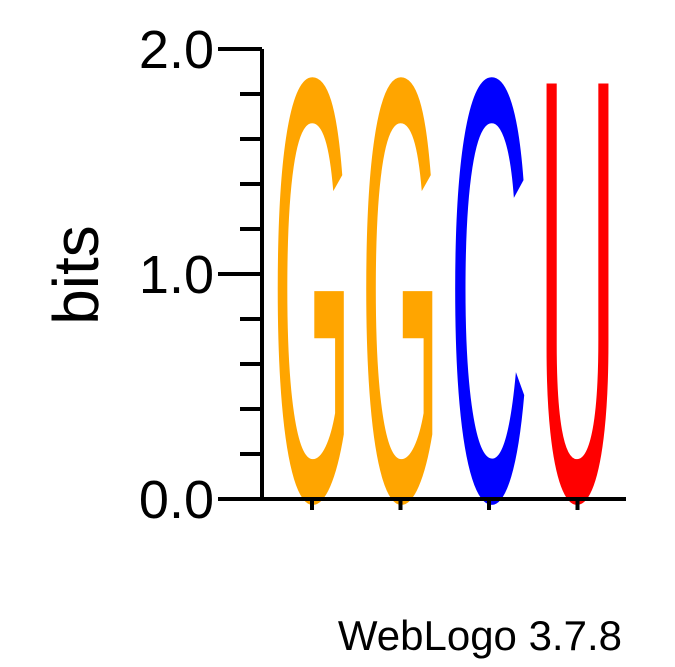 The height and width of the screenshot is (667, 675). Describe the element at coordinates (480, 635) in the screenshot. I see `weblogo-credit: WebLogo 3.7.8` at that location.